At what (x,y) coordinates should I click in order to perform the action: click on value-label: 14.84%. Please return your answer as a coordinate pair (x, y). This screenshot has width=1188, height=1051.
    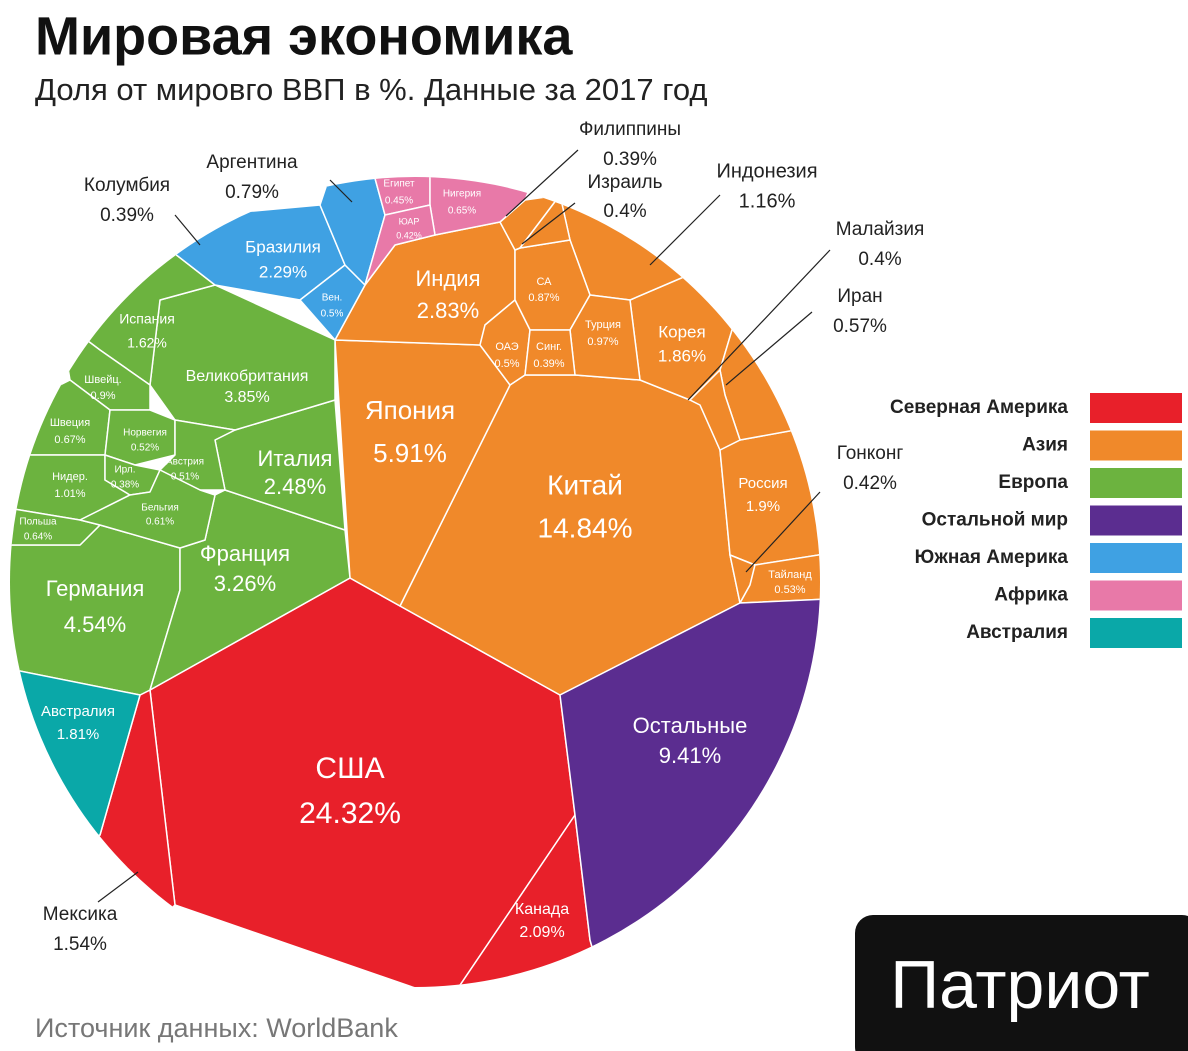
    Looking at the image, I should click on (585, 527).